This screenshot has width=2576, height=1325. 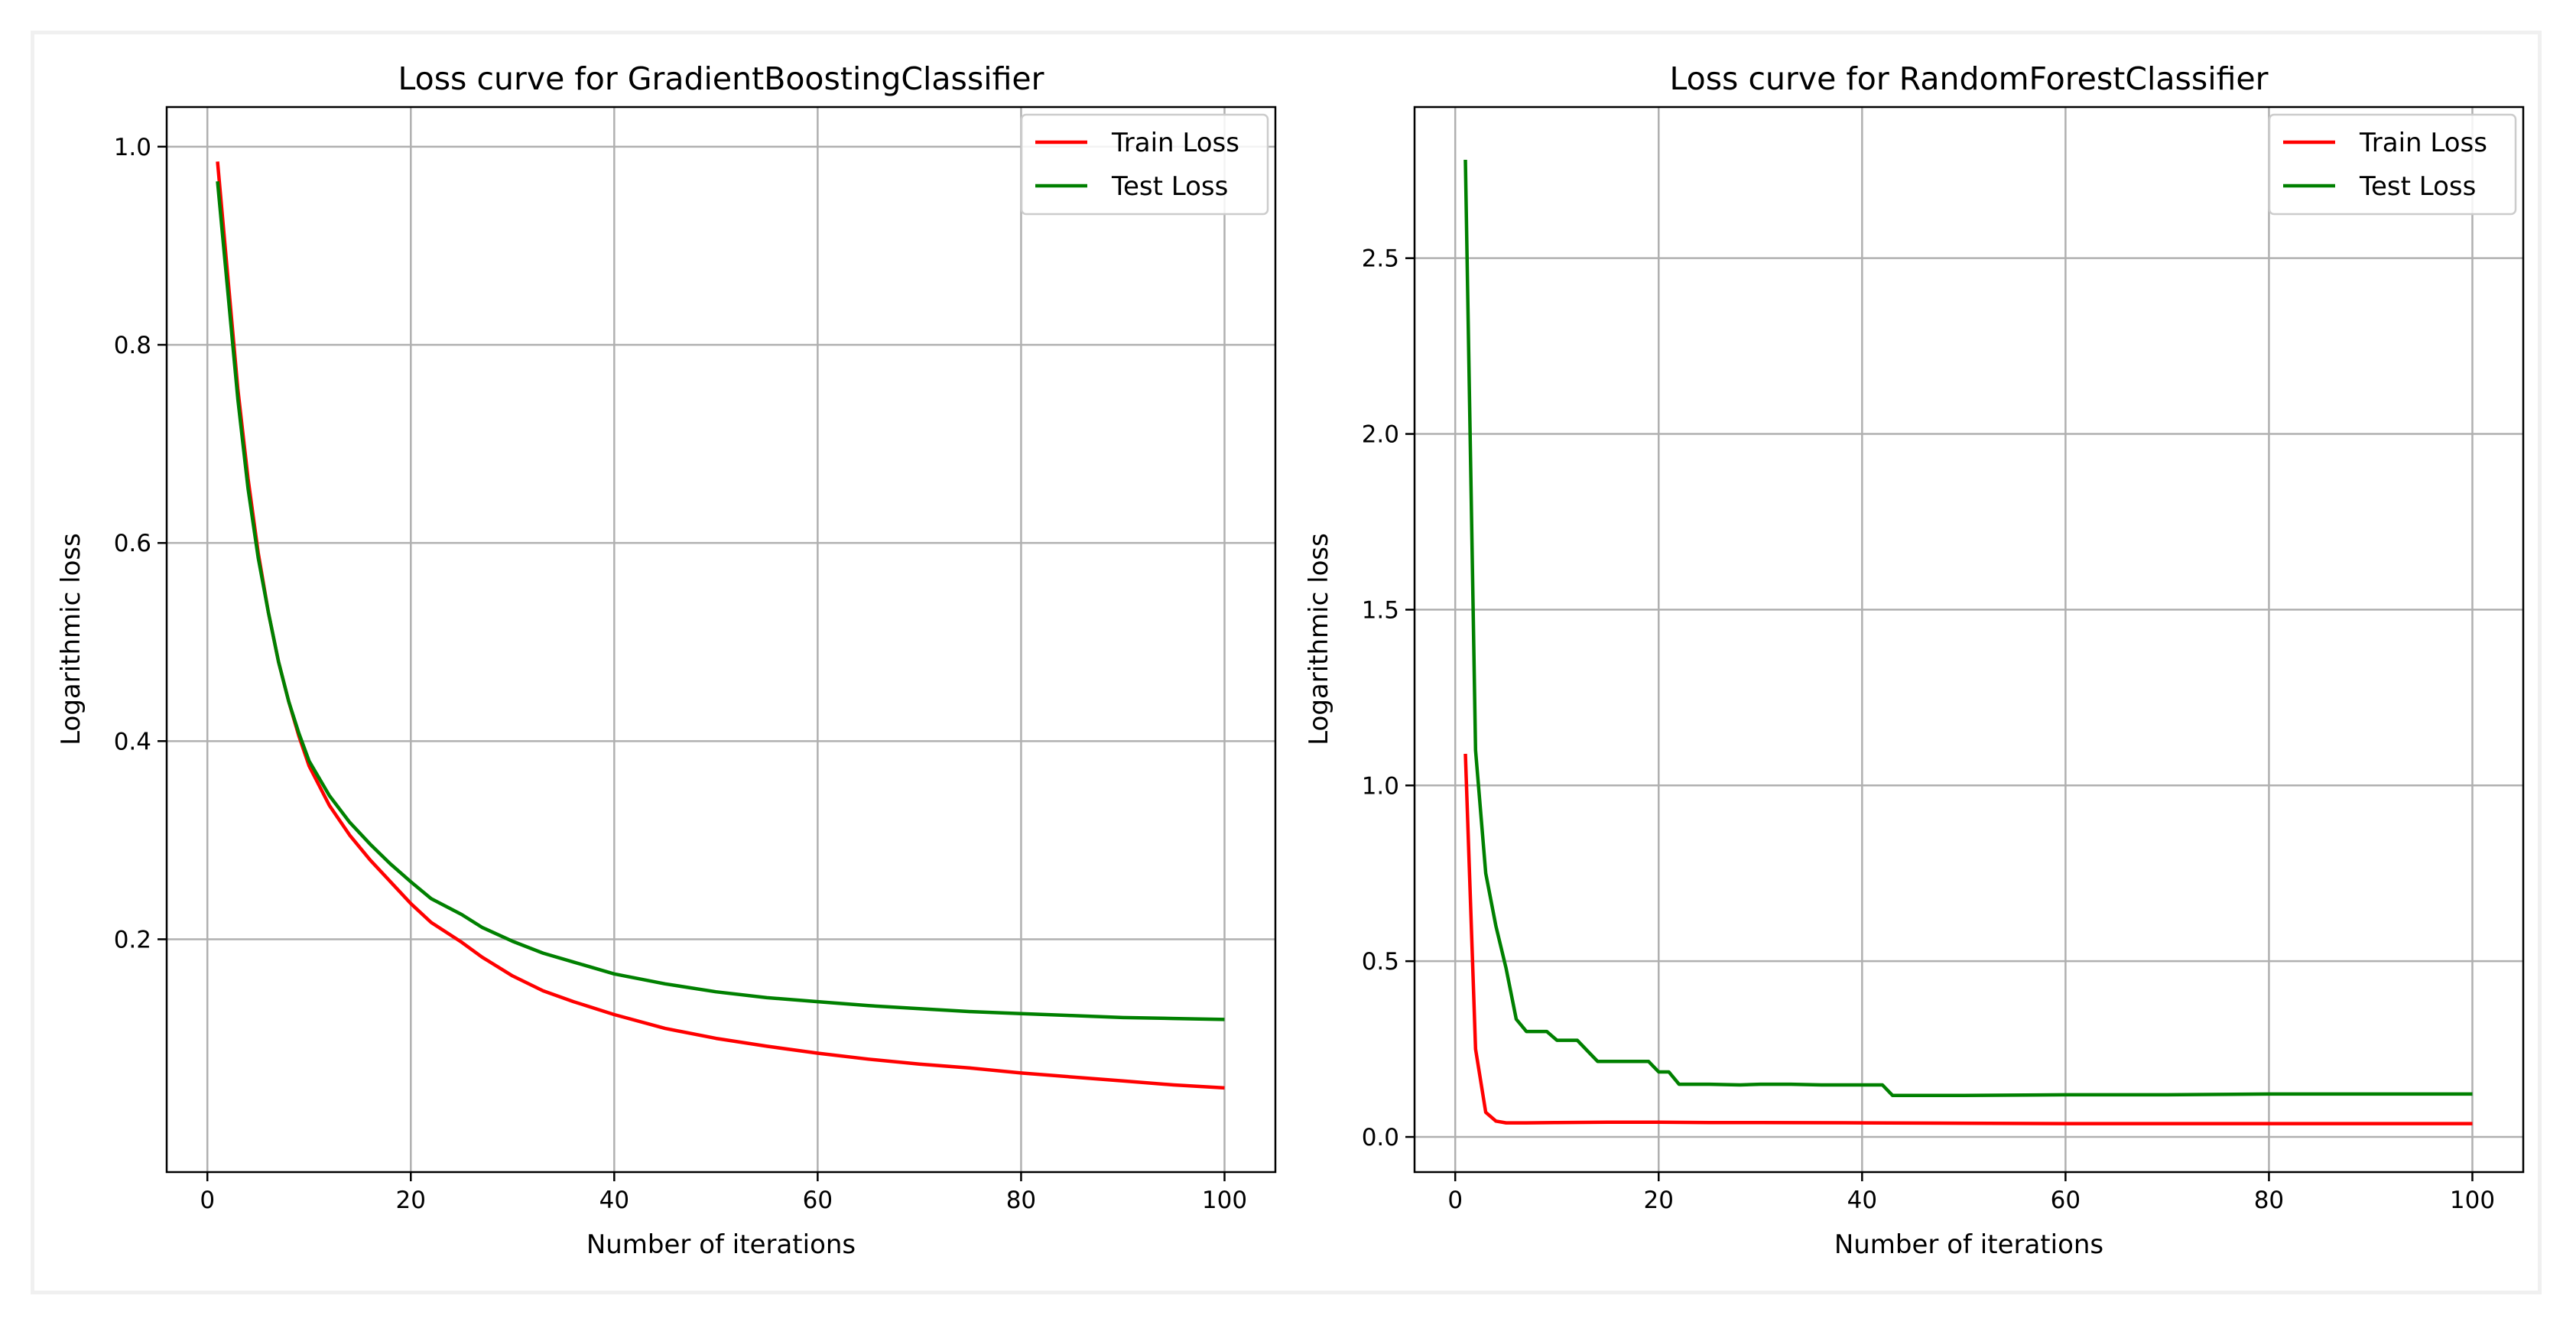 I want to click on y-tick-label: 2.5, so click(x=1381, y=259).